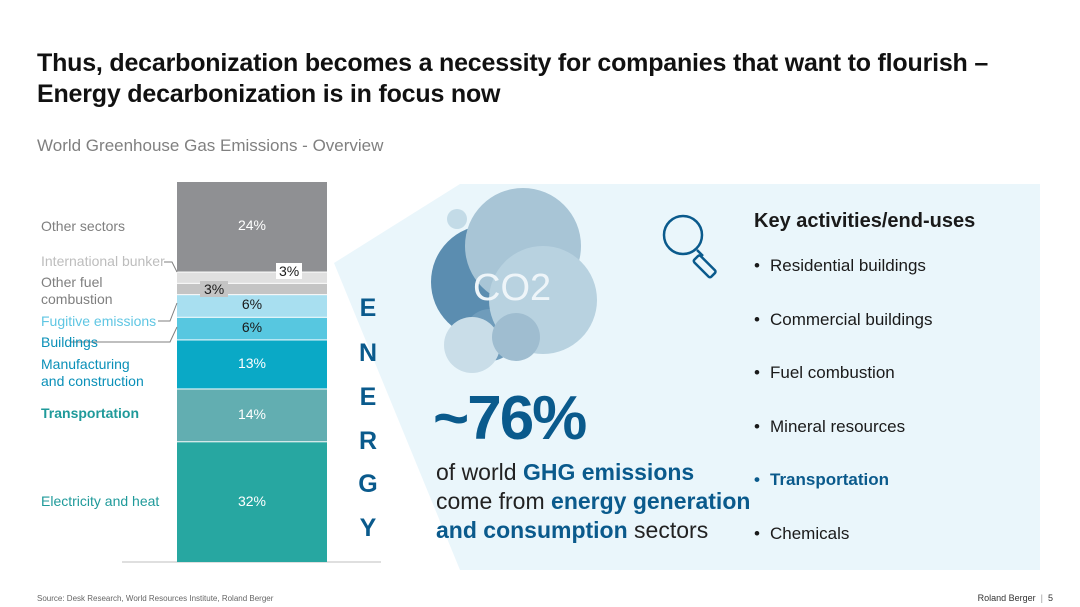 Image resolution: width=1080 pixels, height=607 pixels. Describe the element at coordinates (77, 299) in the screenshot. I see `label-other-fuel-line-2: combustion` at that location.